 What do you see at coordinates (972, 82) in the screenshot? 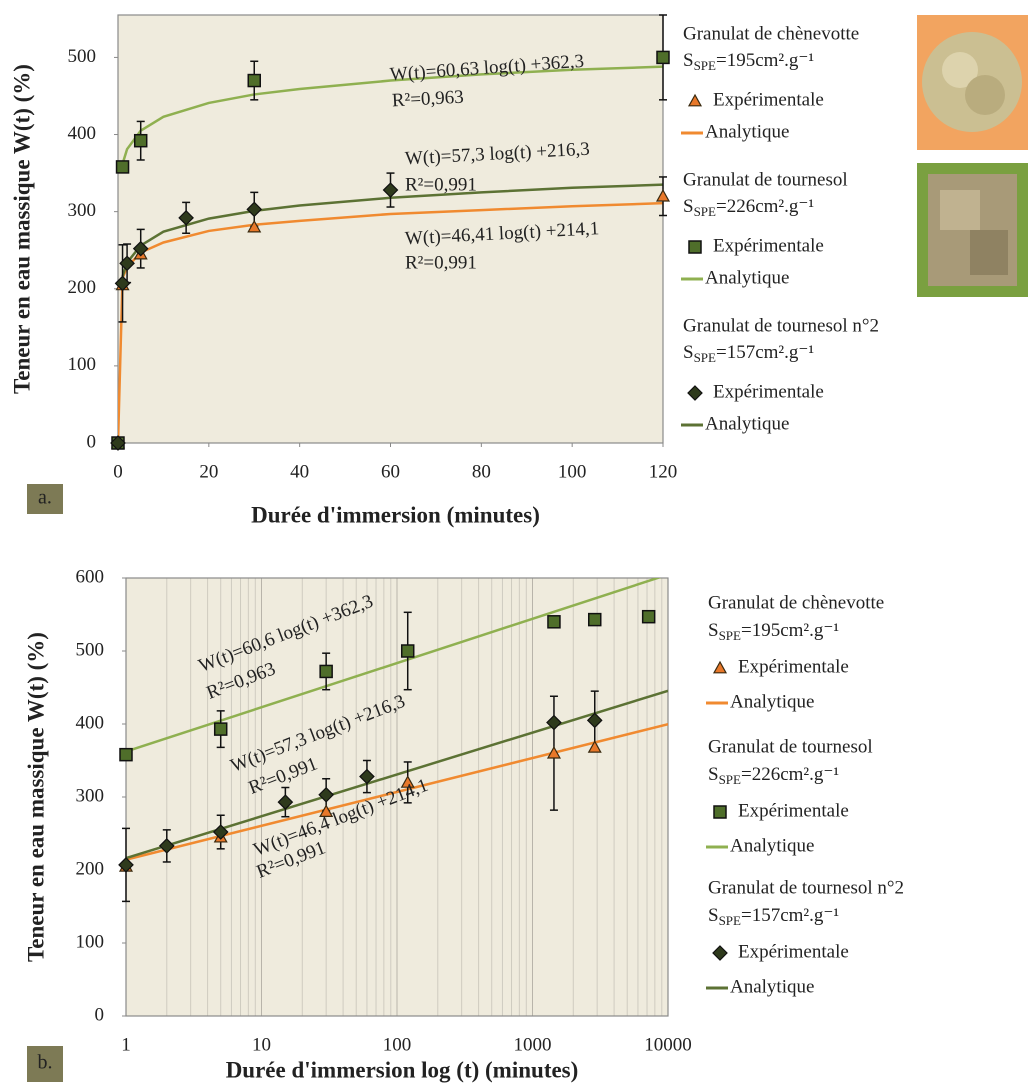
I see `photo-chenevotte` at bounding box center [972, 82].